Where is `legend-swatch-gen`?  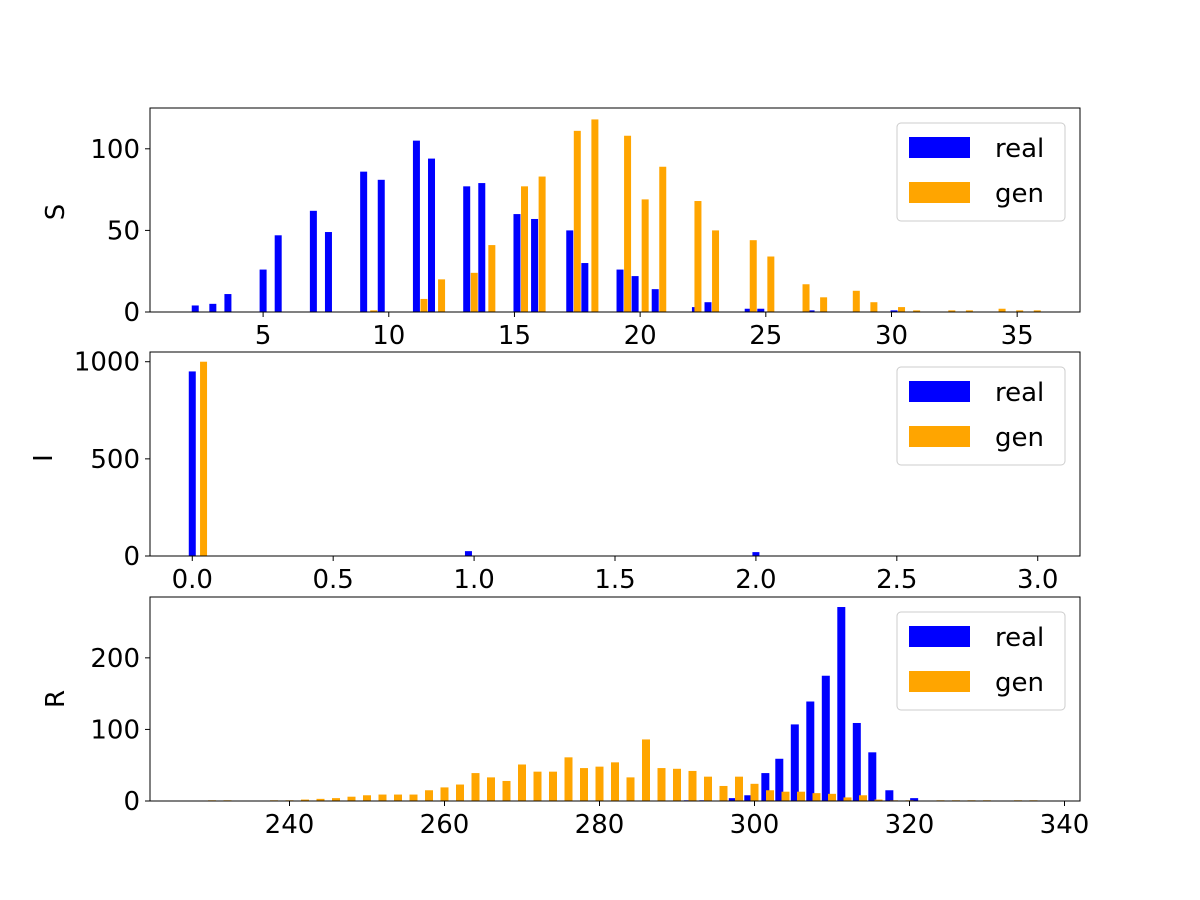
legend-swatch-gen is located at coordinates (939, 436).